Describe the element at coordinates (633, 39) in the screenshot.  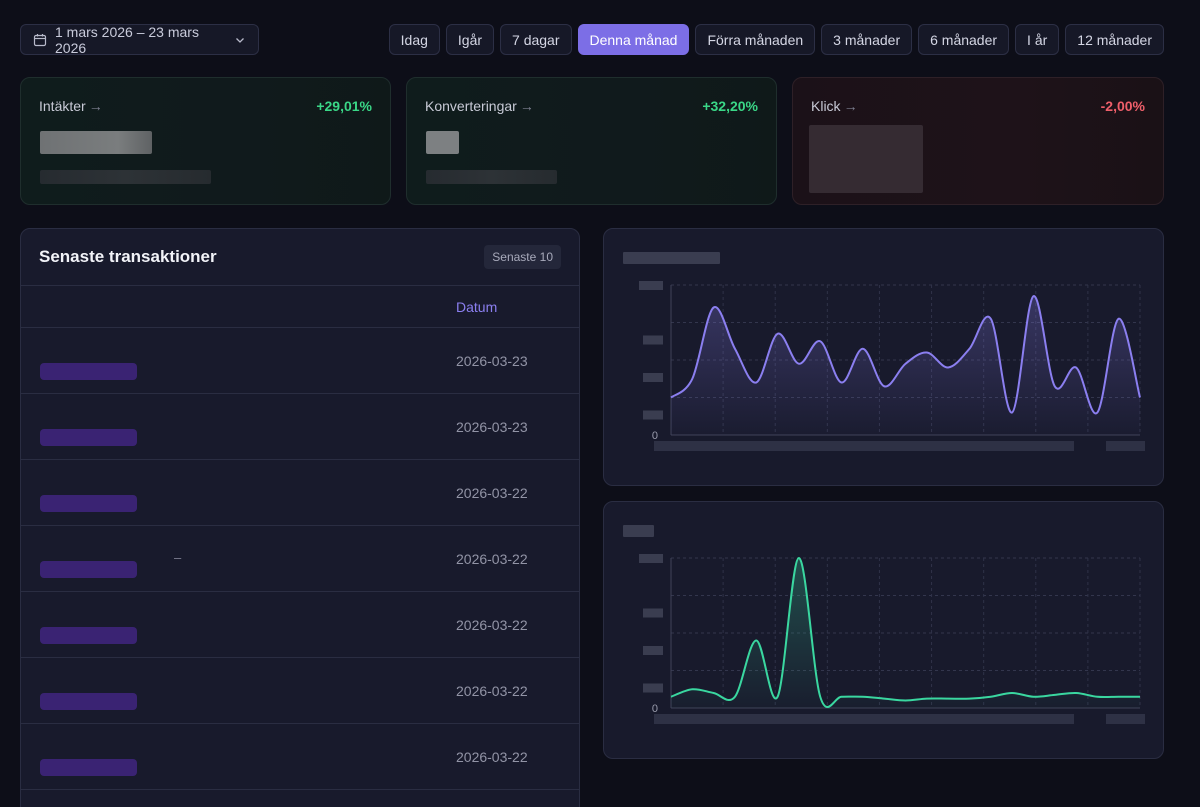
I see `preset-this-month: Denna månad` at that location.